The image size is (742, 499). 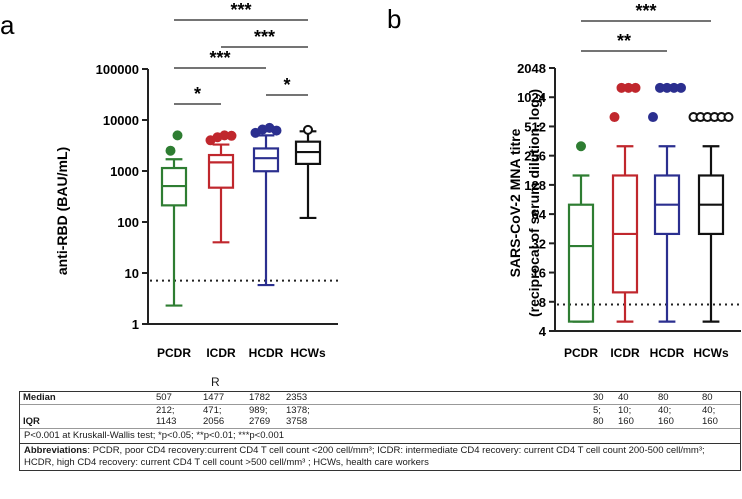 What do you see at coordinates (258, 410) in the screenshot?
I see `iqr-low-a-hcdr: 989;` at bounding box center [258, 410].